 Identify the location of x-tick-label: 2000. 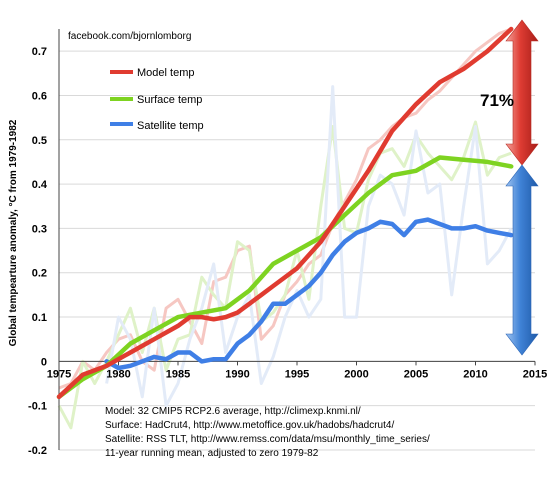
(356, 374).